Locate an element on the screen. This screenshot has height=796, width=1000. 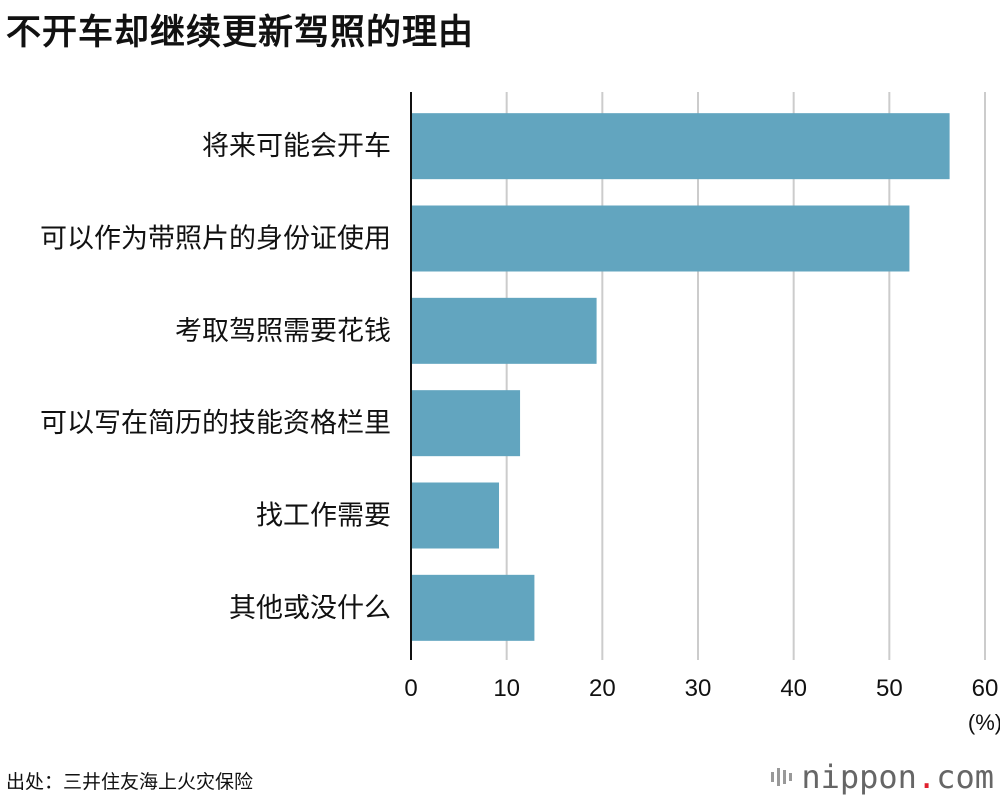
unit-label: (%) is located at coordinates (984, 722).